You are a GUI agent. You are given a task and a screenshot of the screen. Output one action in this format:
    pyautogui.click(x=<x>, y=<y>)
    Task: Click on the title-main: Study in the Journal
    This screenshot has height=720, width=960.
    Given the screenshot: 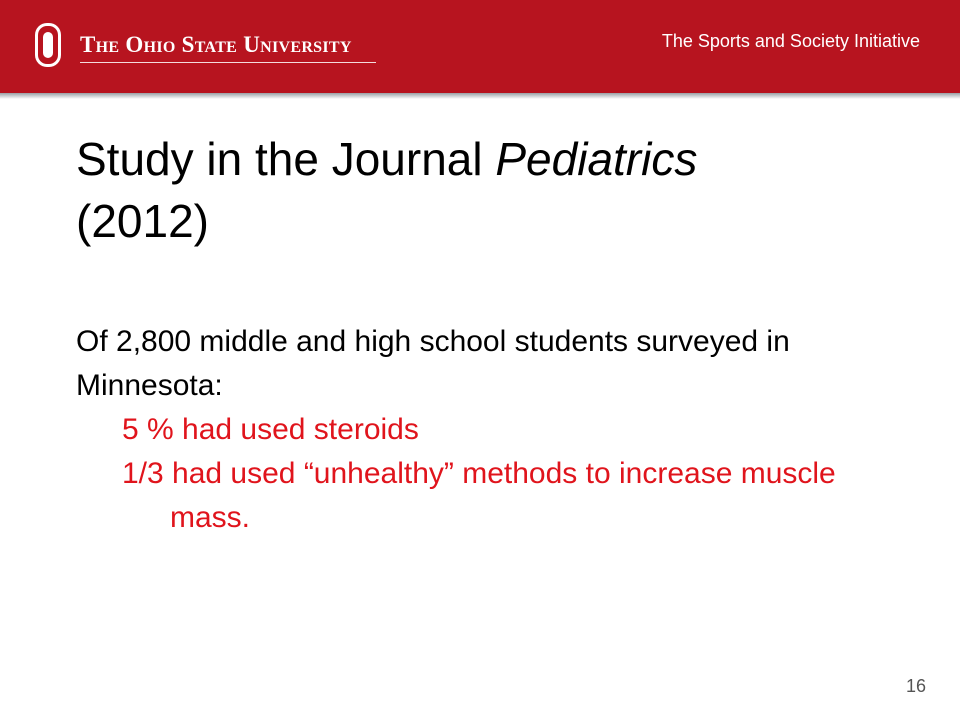 What is the action you would take?
    pyautogui.click(x=286, y=159)
    